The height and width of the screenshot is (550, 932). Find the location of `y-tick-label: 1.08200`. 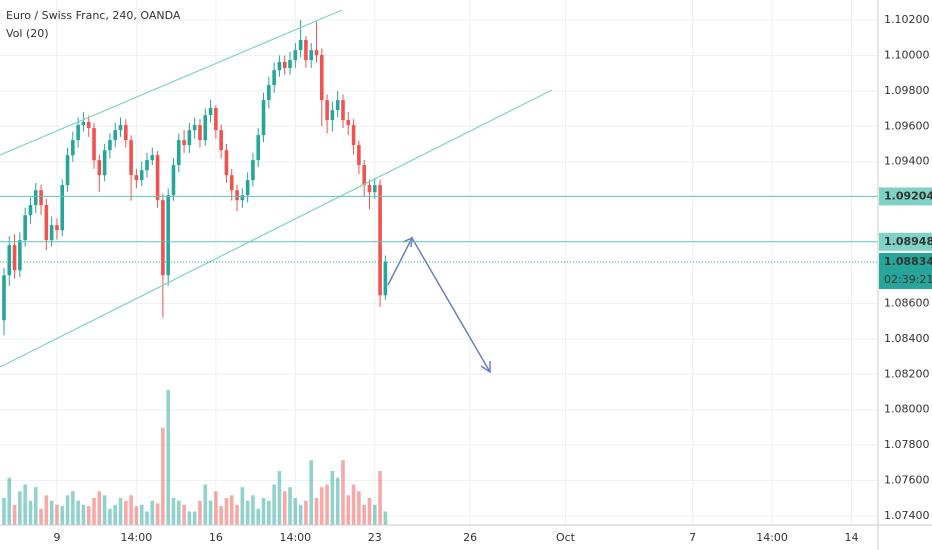

y-tick-label: 1.08200 is located at coordinates (907, 373).